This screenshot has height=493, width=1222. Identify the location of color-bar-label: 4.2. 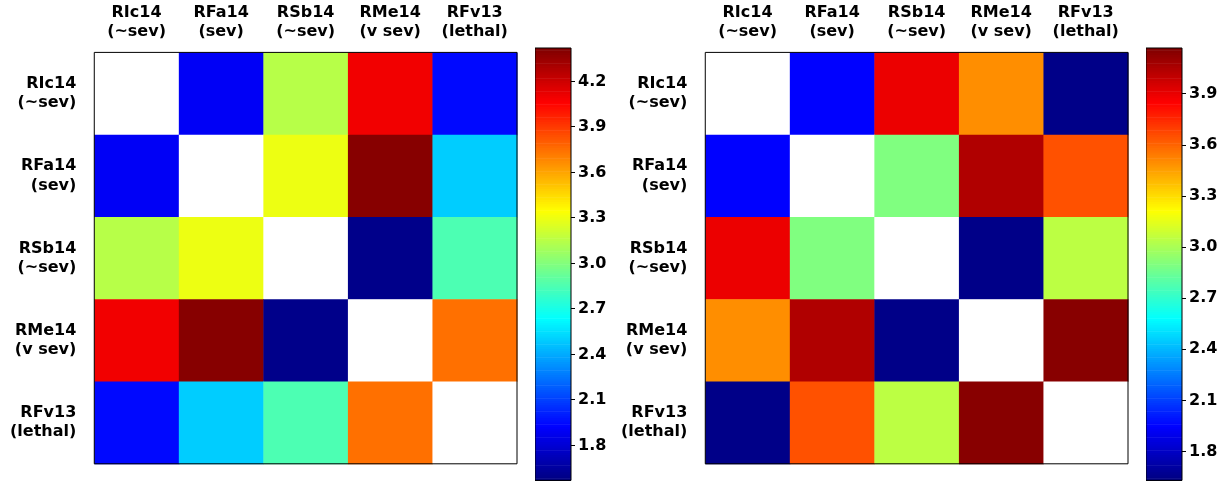
(592, 80).